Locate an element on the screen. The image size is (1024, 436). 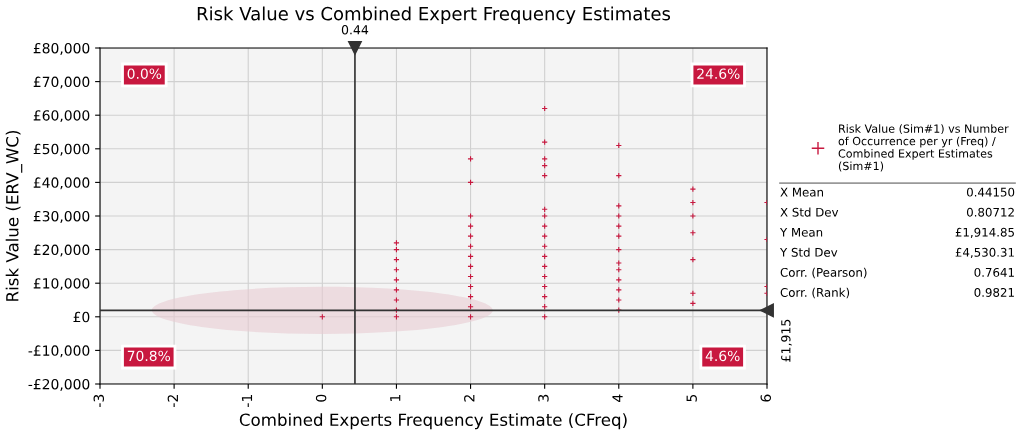
y-tick-label: £40,000 is located at coordinates (61, 183).